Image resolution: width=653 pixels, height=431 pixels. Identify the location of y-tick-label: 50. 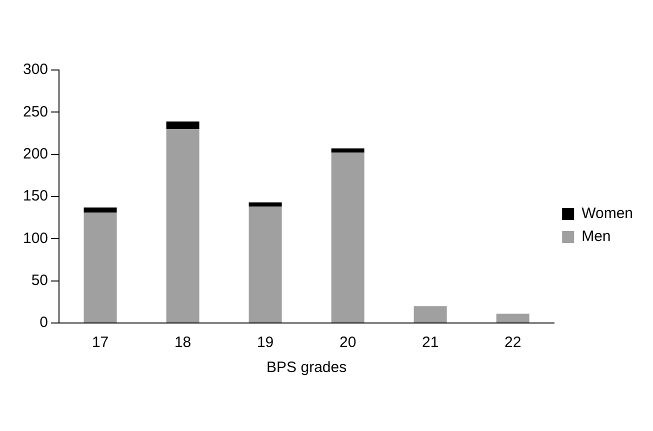
(39, 280).